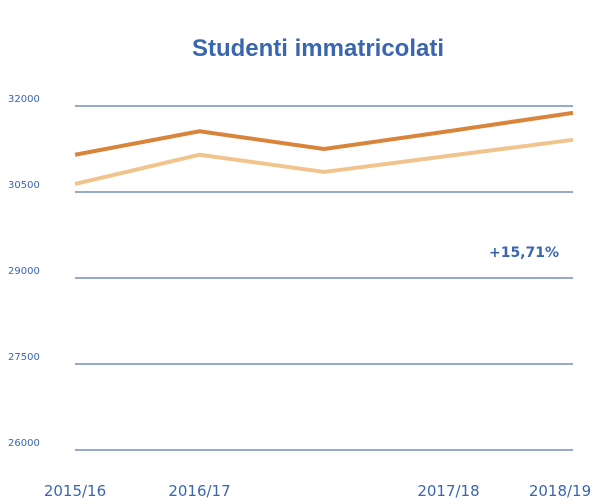  Describe the element at coordinates (448, 491) in the screenshot. I see `x-tick-label: 2017/18` at that location.